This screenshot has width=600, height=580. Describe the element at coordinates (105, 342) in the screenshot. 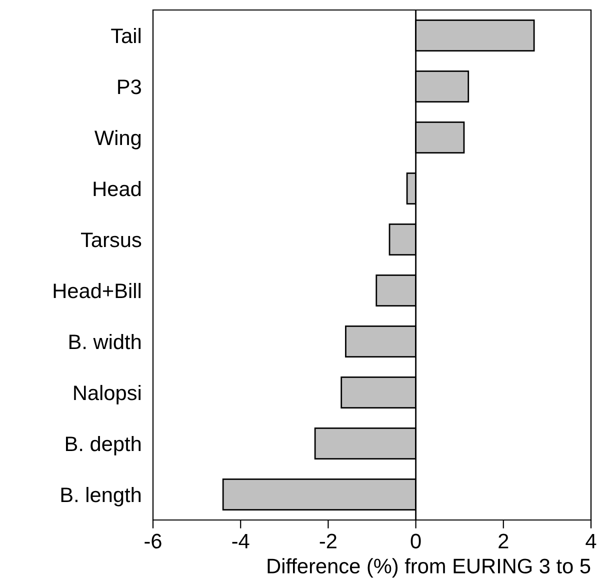

I see `y-tick-label: B. width` at that location.